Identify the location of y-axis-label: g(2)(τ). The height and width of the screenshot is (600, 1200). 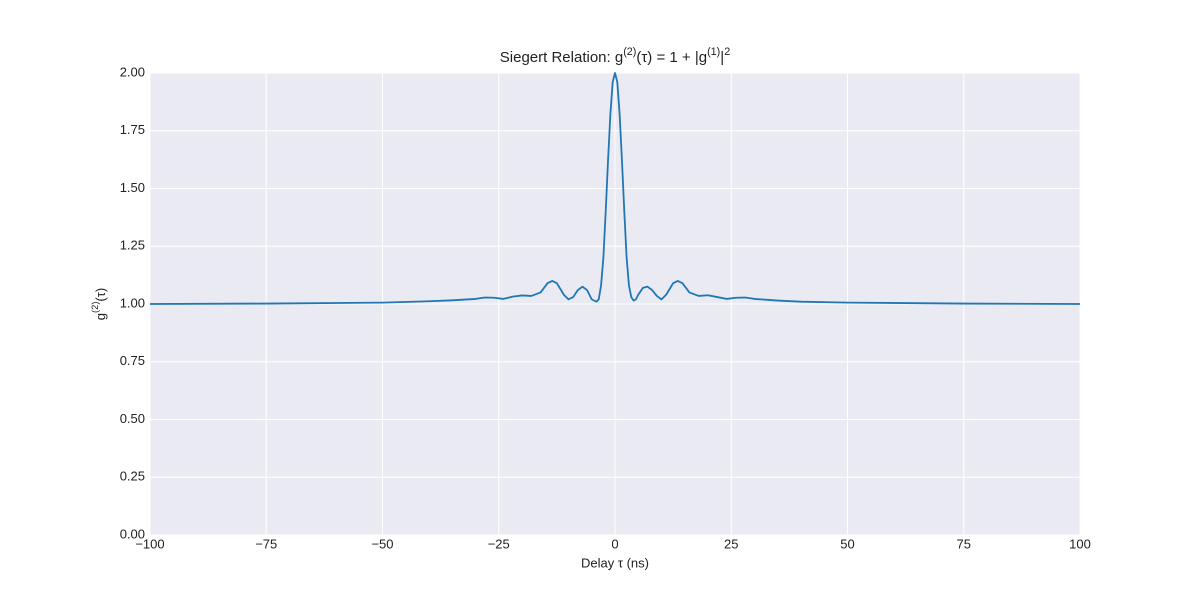
(99, 304).